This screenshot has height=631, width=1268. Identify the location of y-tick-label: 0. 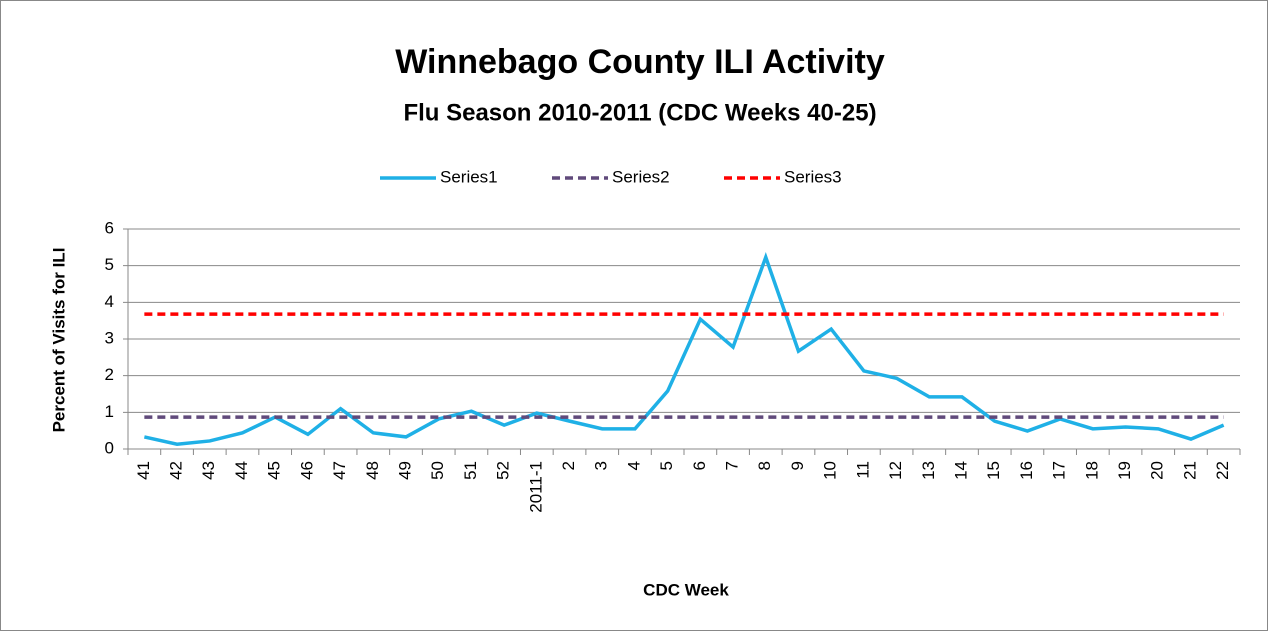
(109, 447).